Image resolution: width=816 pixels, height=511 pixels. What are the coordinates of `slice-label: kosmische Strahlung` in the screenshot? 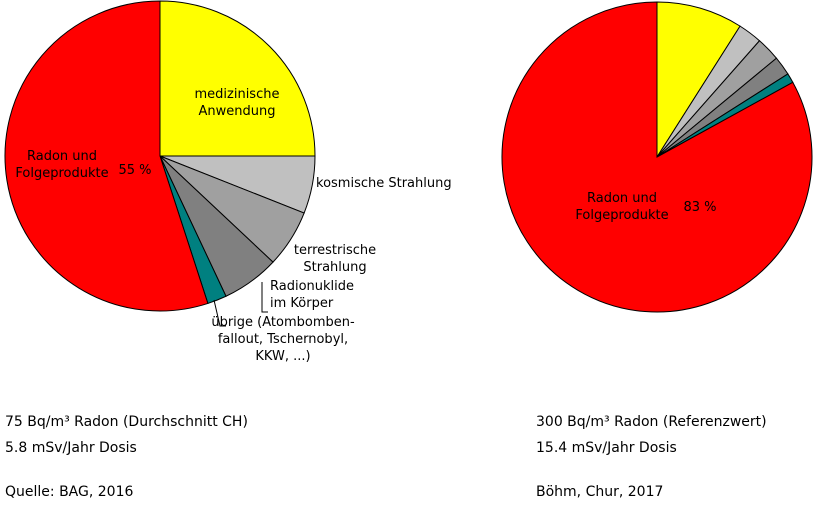 It's located at (384, 183).